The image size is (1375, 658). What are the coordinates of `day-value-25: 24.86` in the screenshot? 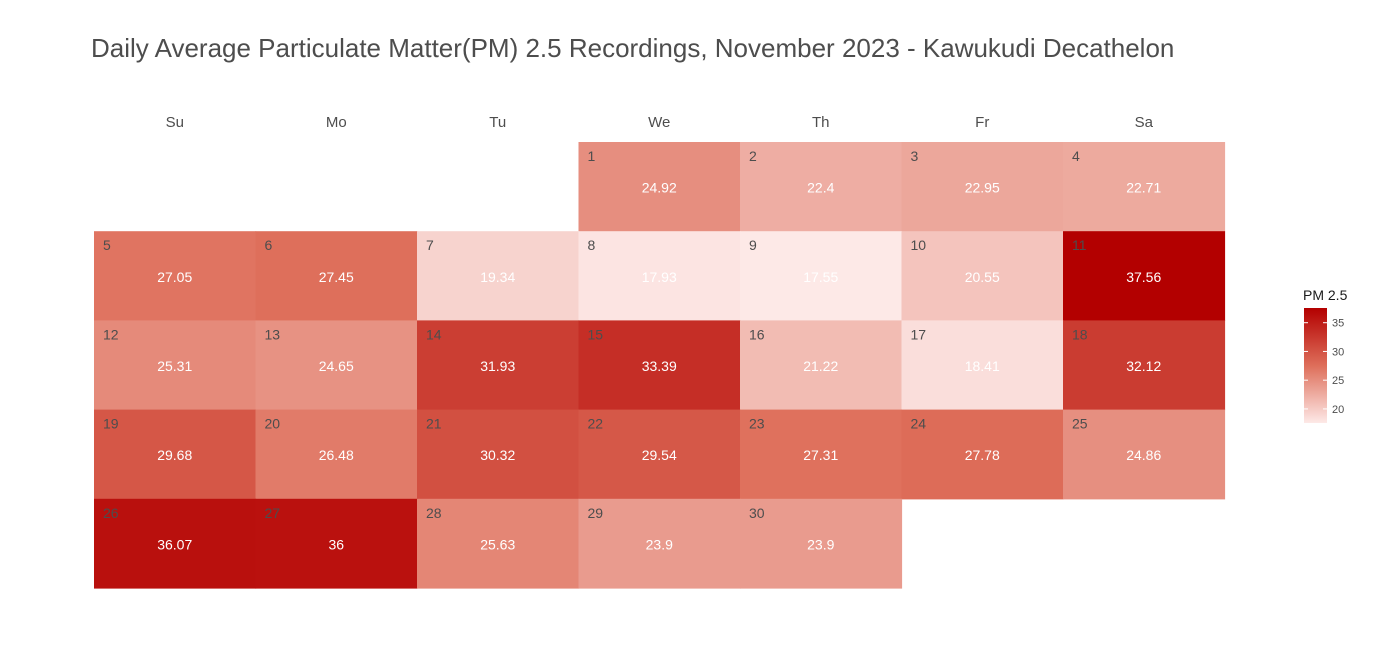 It's located at (1143, 455).